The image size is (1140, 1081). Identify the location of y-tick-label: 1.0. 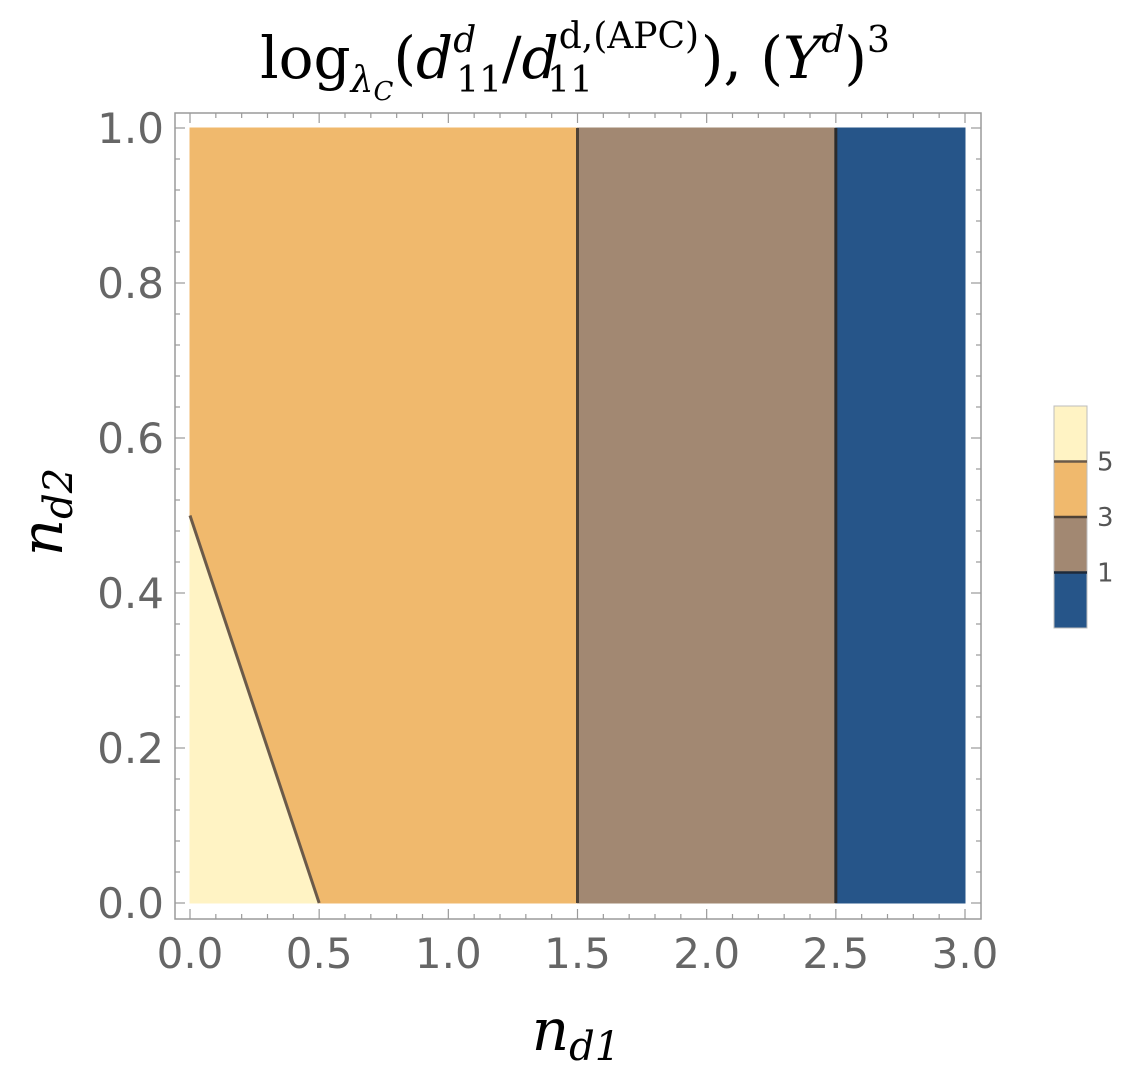
(130, 128).